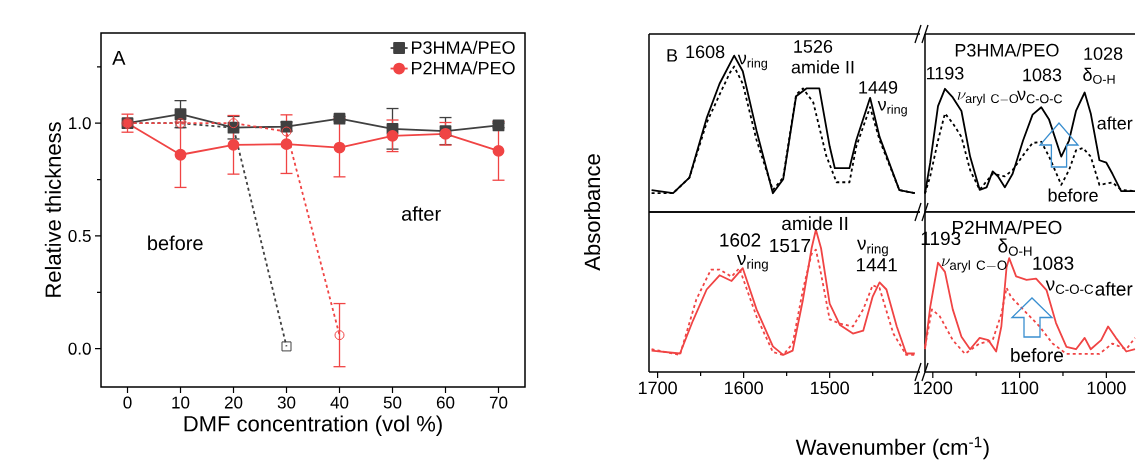 The image size is (1136, 465). What do you see at coordinates (1020, 388) in the screenshot?
I see `x-tick-label: 1100` at bounding box center [1020, 388].